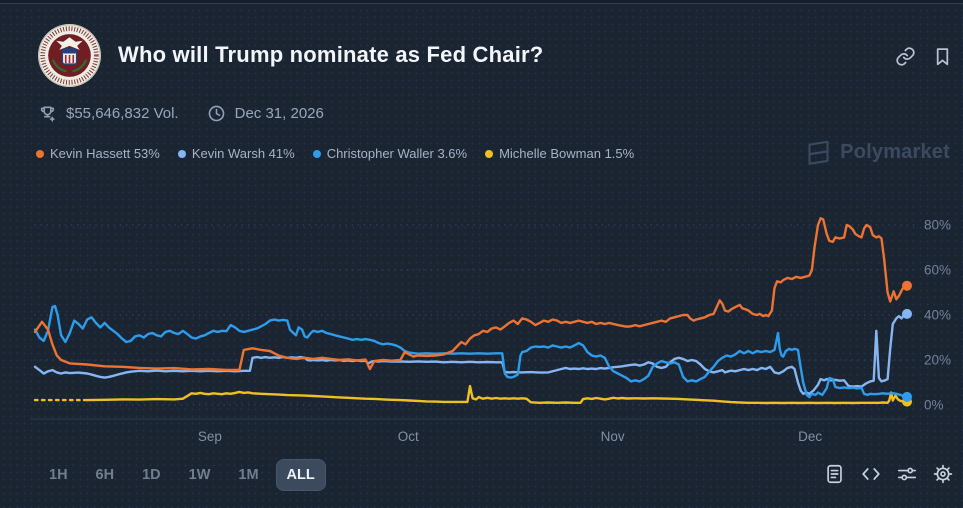 The height and width of the screenshot is (508, 963). I want to click on top-divider, so click(481, 3).